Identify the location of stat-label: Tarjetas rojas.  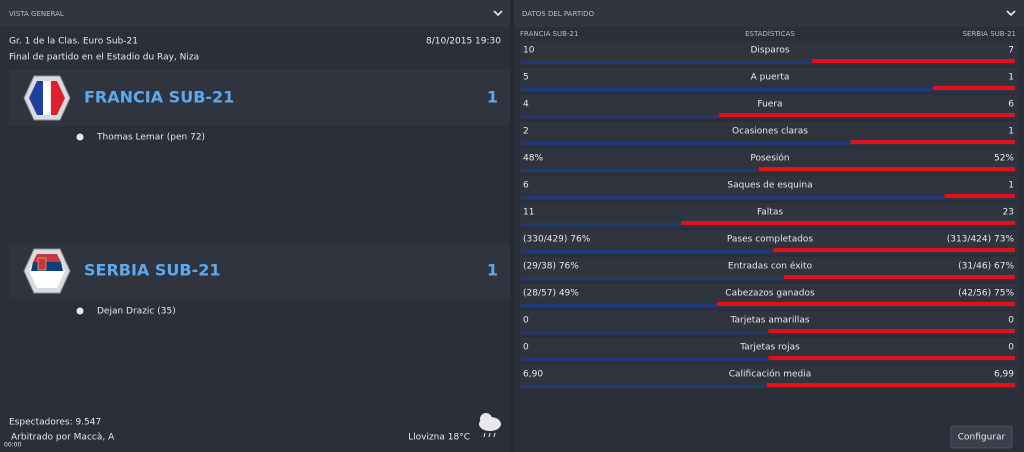
(769, 348).